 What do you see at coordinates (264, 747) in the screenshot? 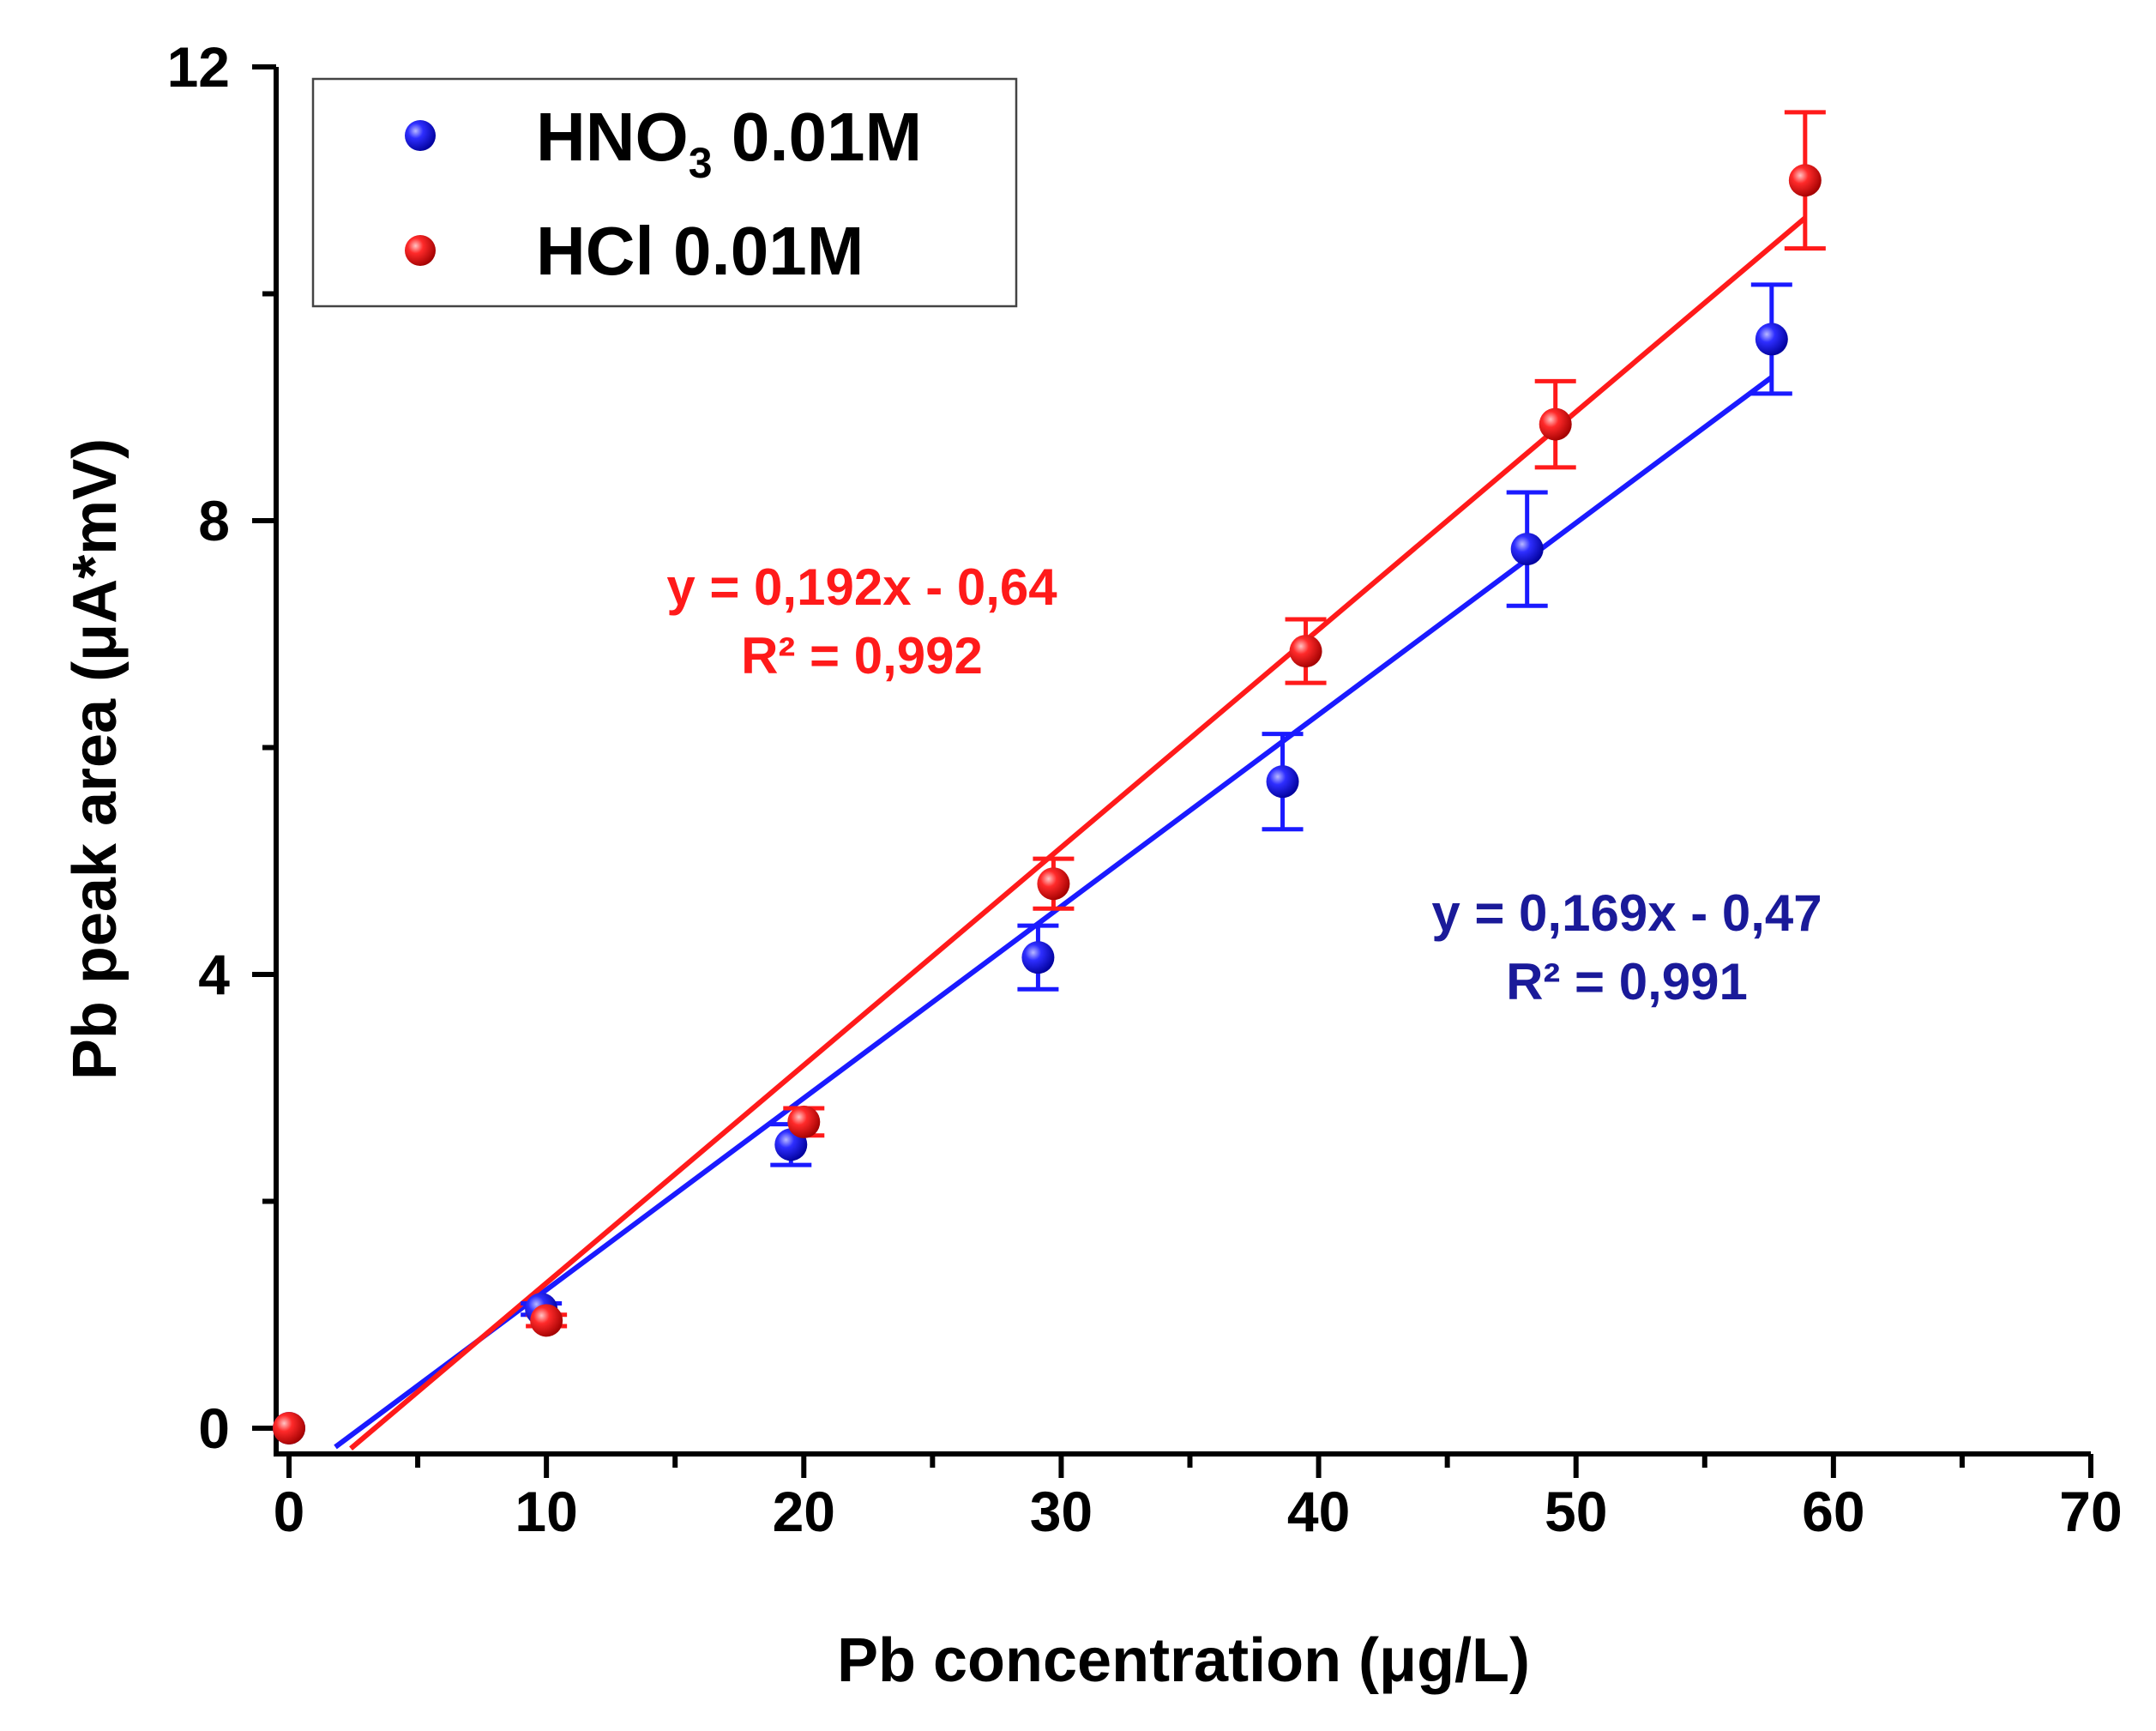
I see `y-ticks` at bounding box center [264, 747].